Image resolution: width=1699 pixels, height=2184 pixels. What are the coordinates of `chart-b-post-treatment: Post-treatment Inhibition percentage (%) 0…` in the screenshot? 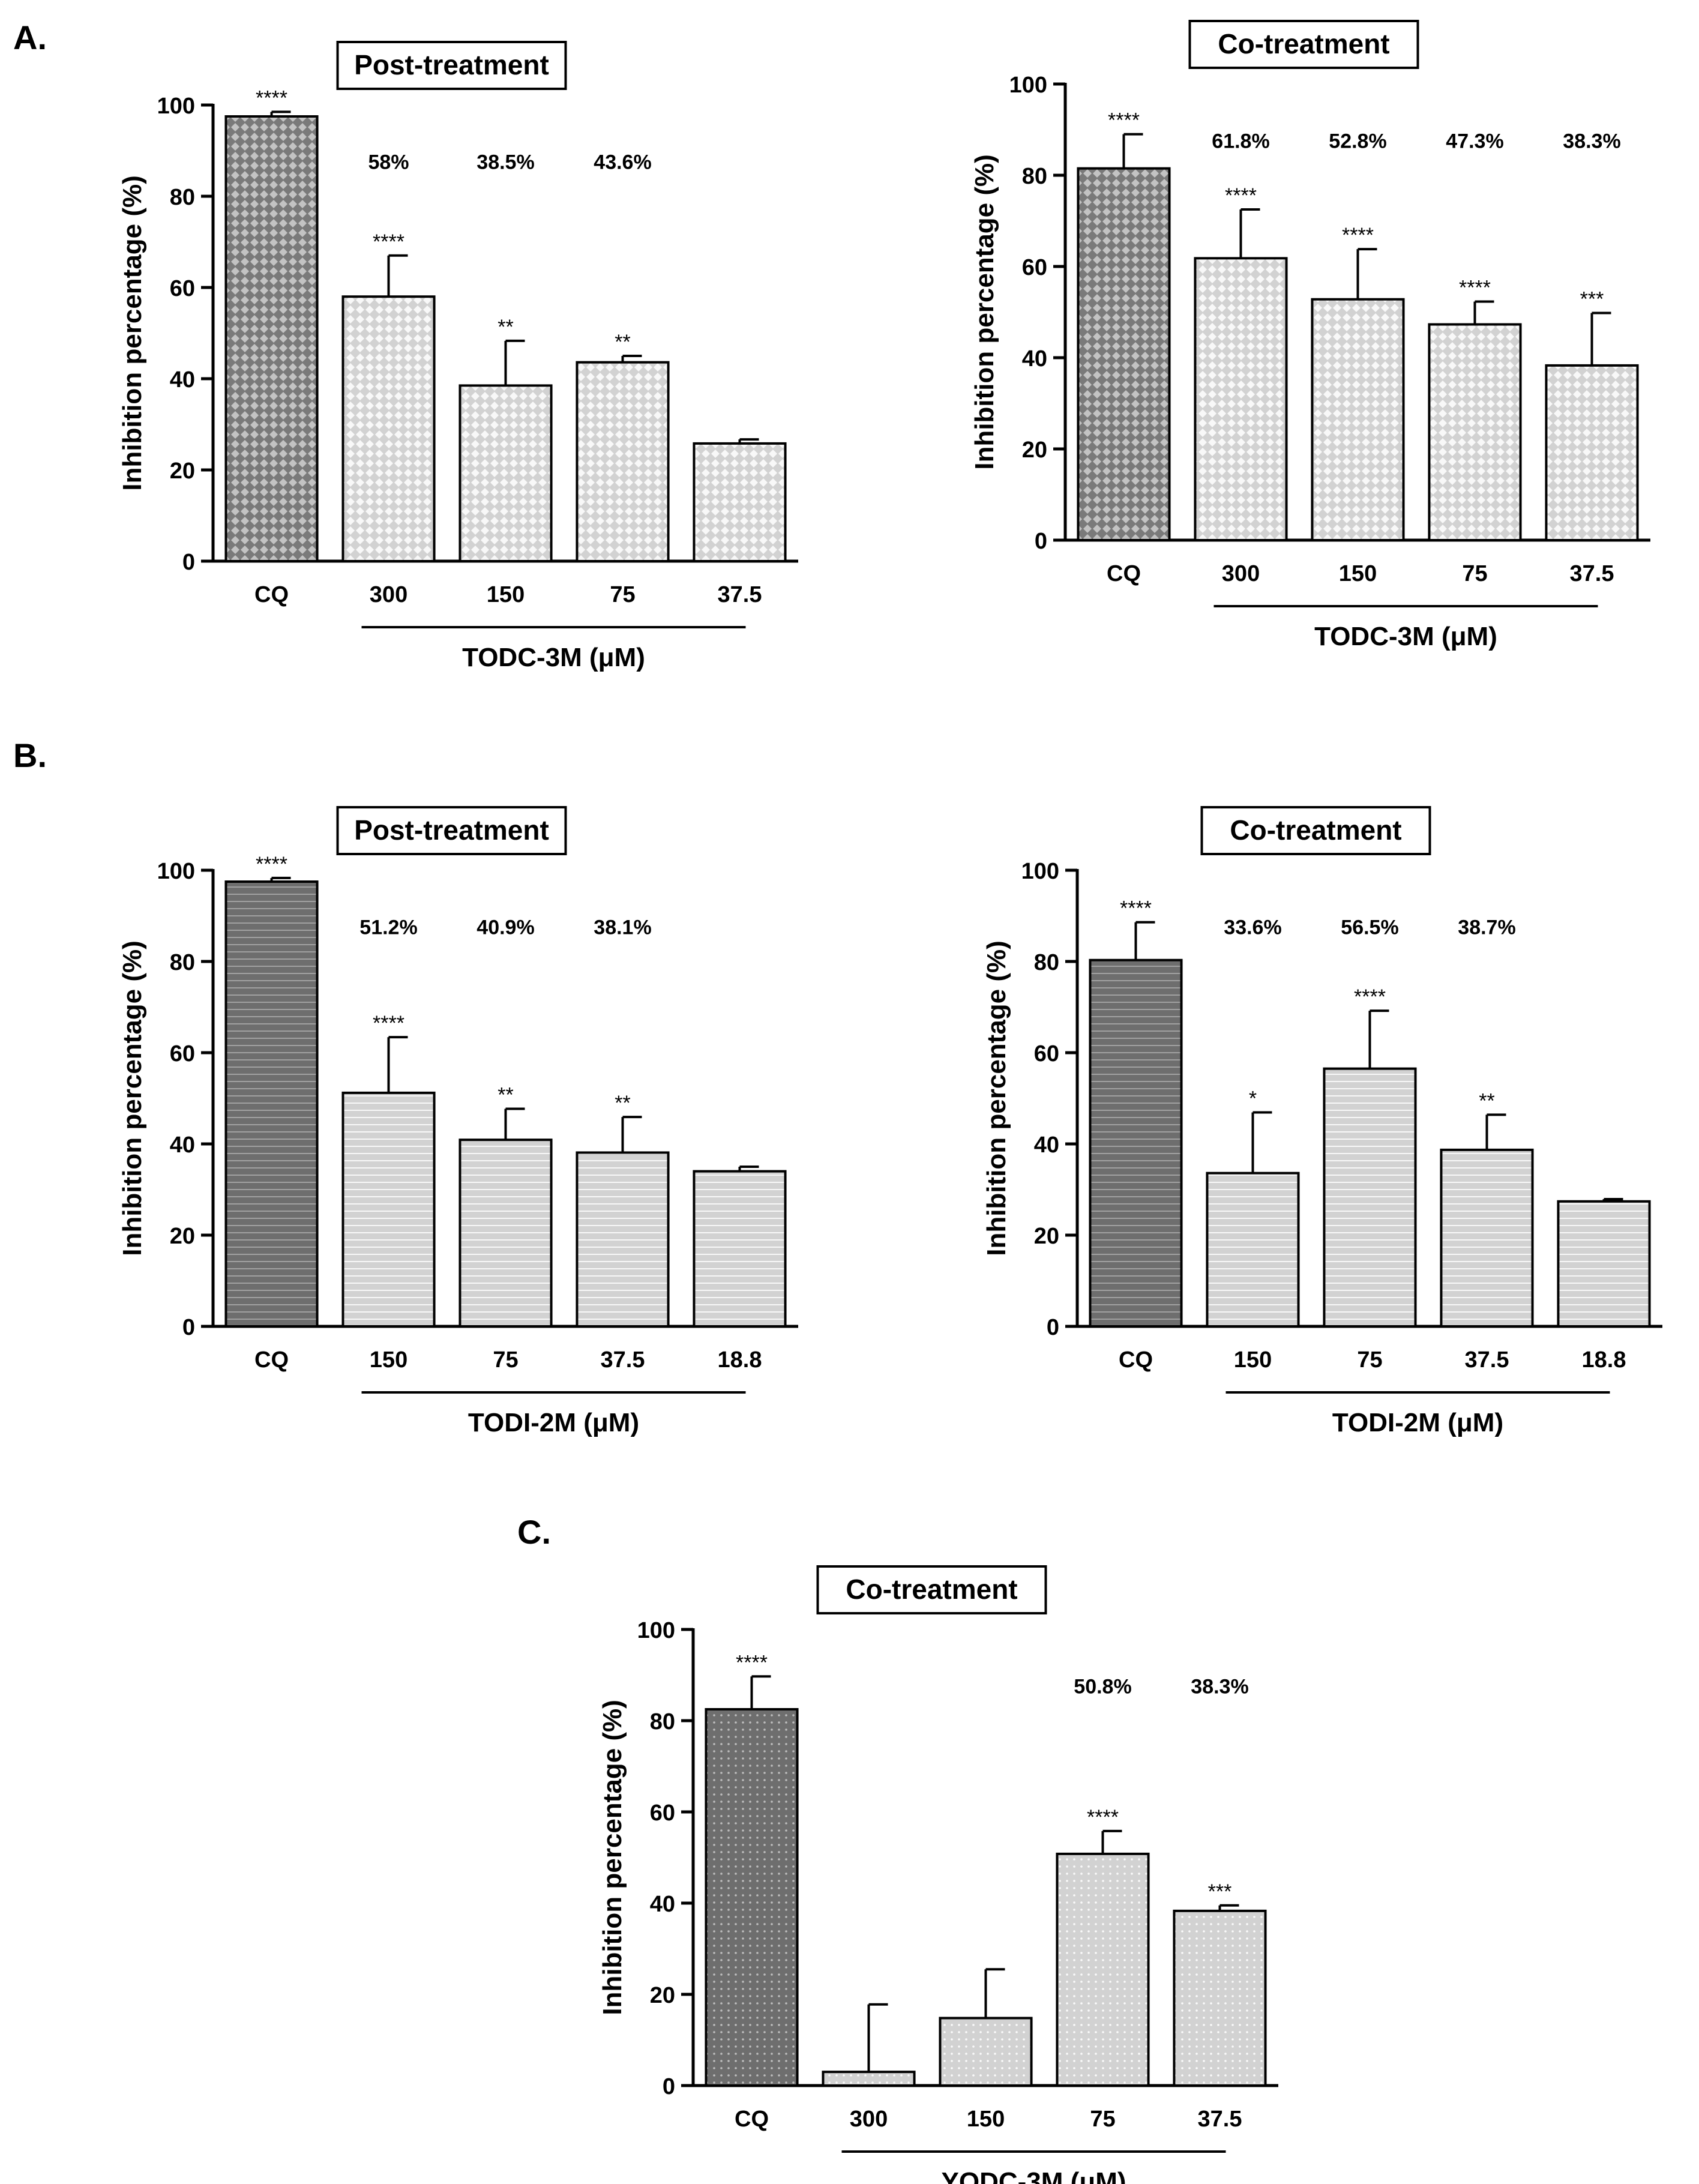 It's located at (458, 1121).